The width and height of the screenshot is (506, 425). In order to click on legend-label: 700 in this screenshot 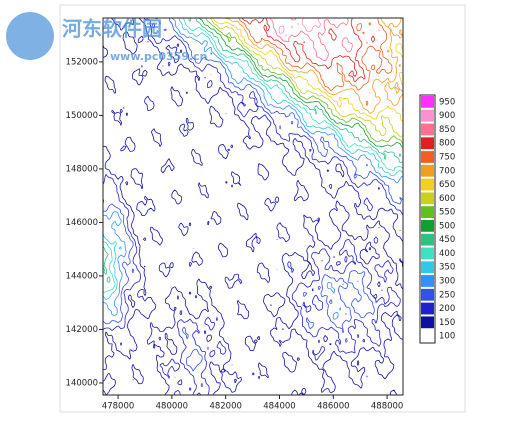, I will do `click(447, 171)`.